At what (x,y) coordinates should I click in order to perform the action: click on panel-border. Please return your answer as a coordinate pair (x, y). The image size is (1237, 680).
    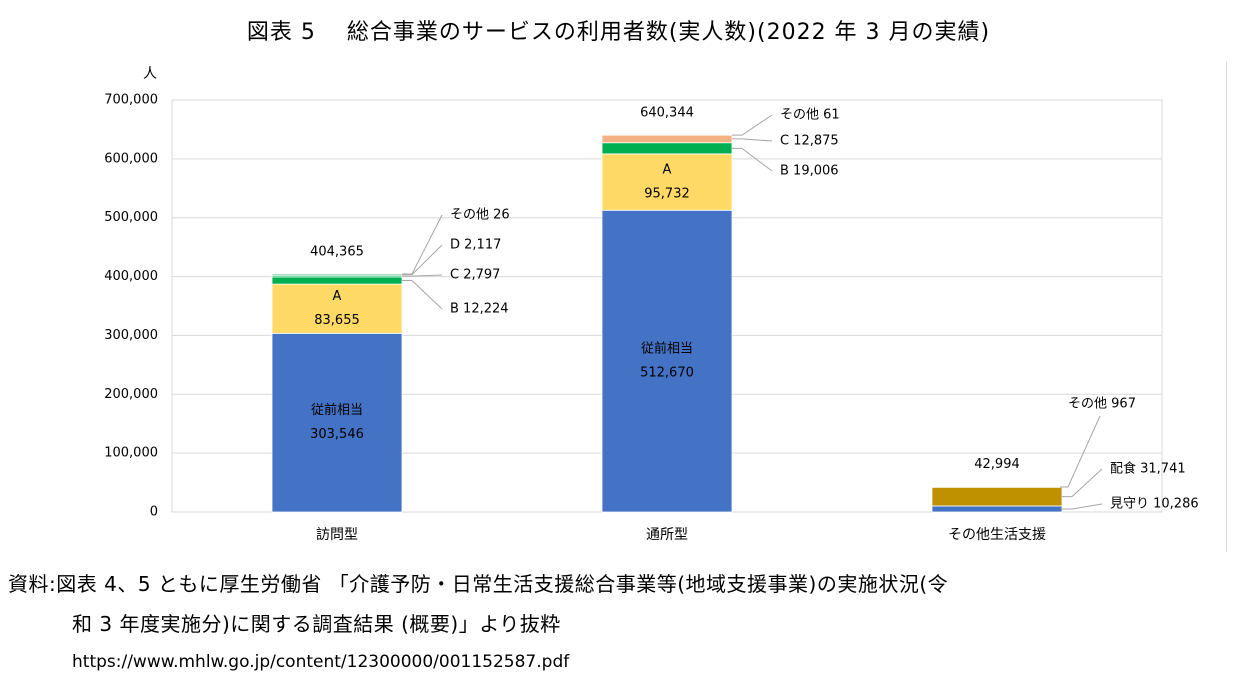
    Looking at the image, I should click on (1226, 307).